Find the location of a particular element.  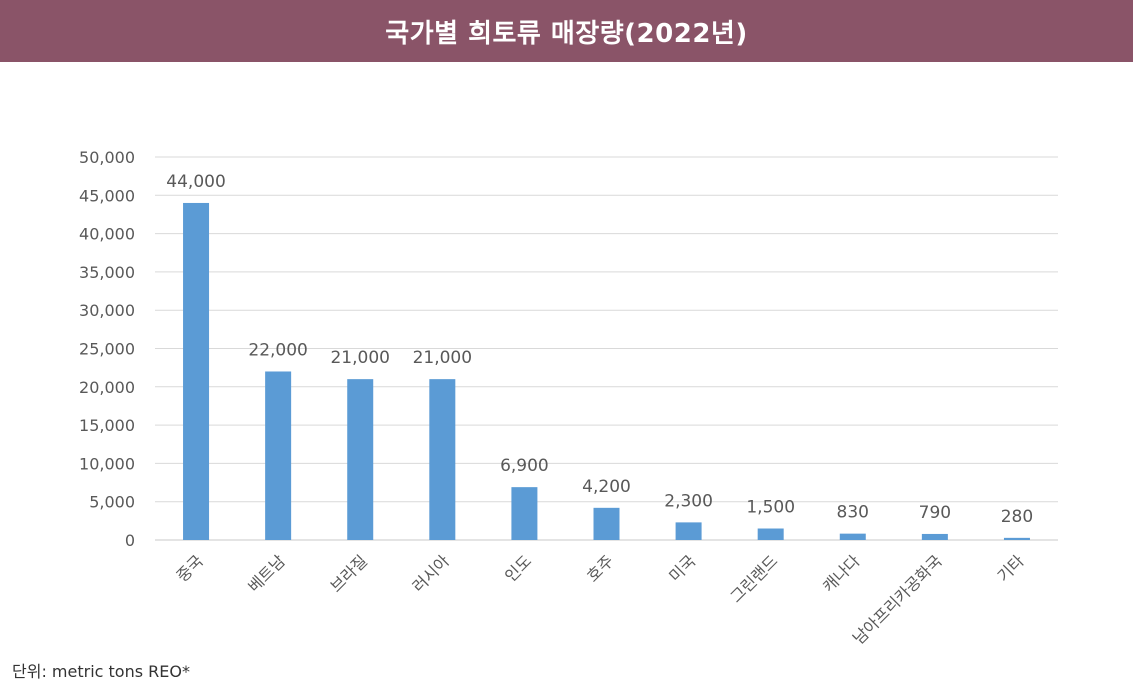

y-tick-label: 45,000 is located at coordinates (107, 195).